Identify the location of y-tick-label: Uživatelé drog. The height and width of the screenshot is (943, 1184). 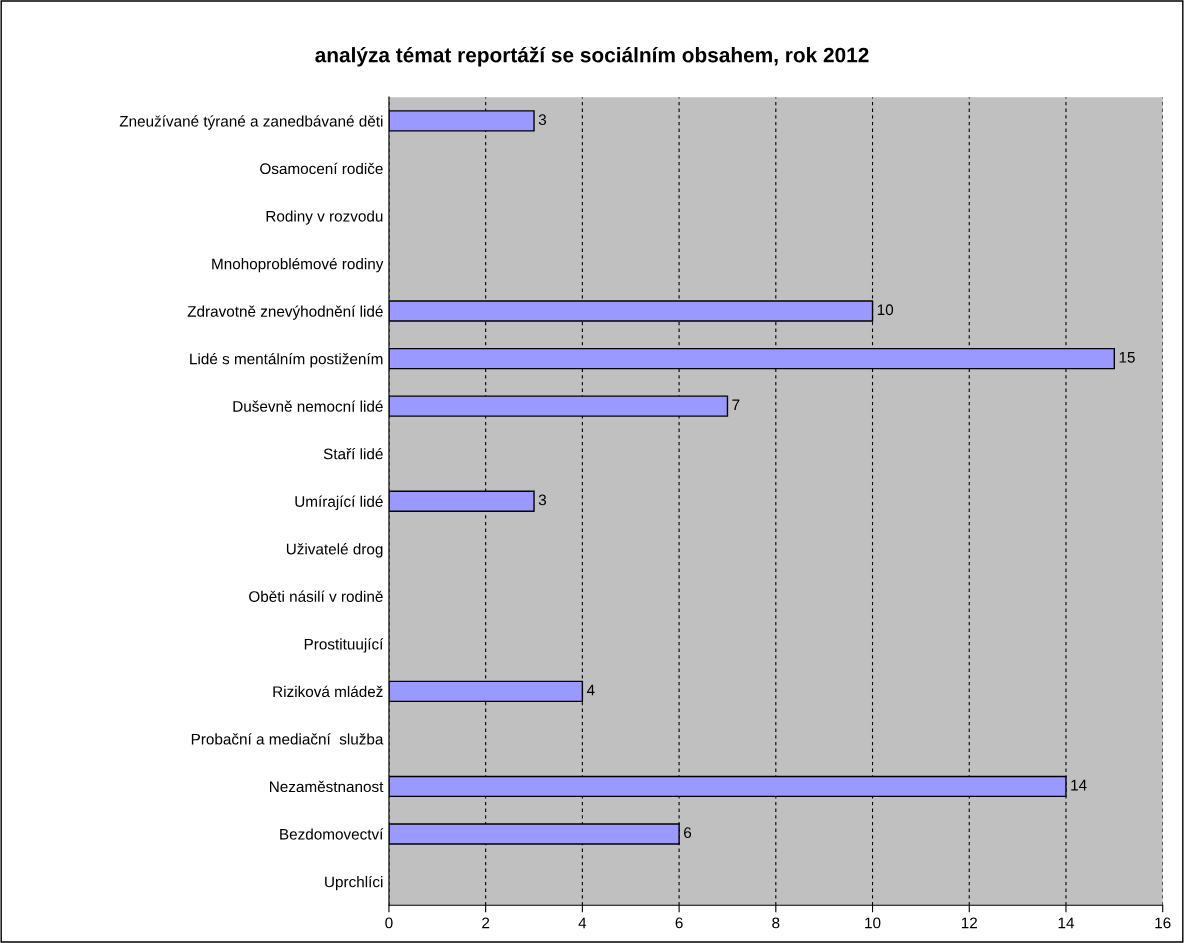
(334, 550).